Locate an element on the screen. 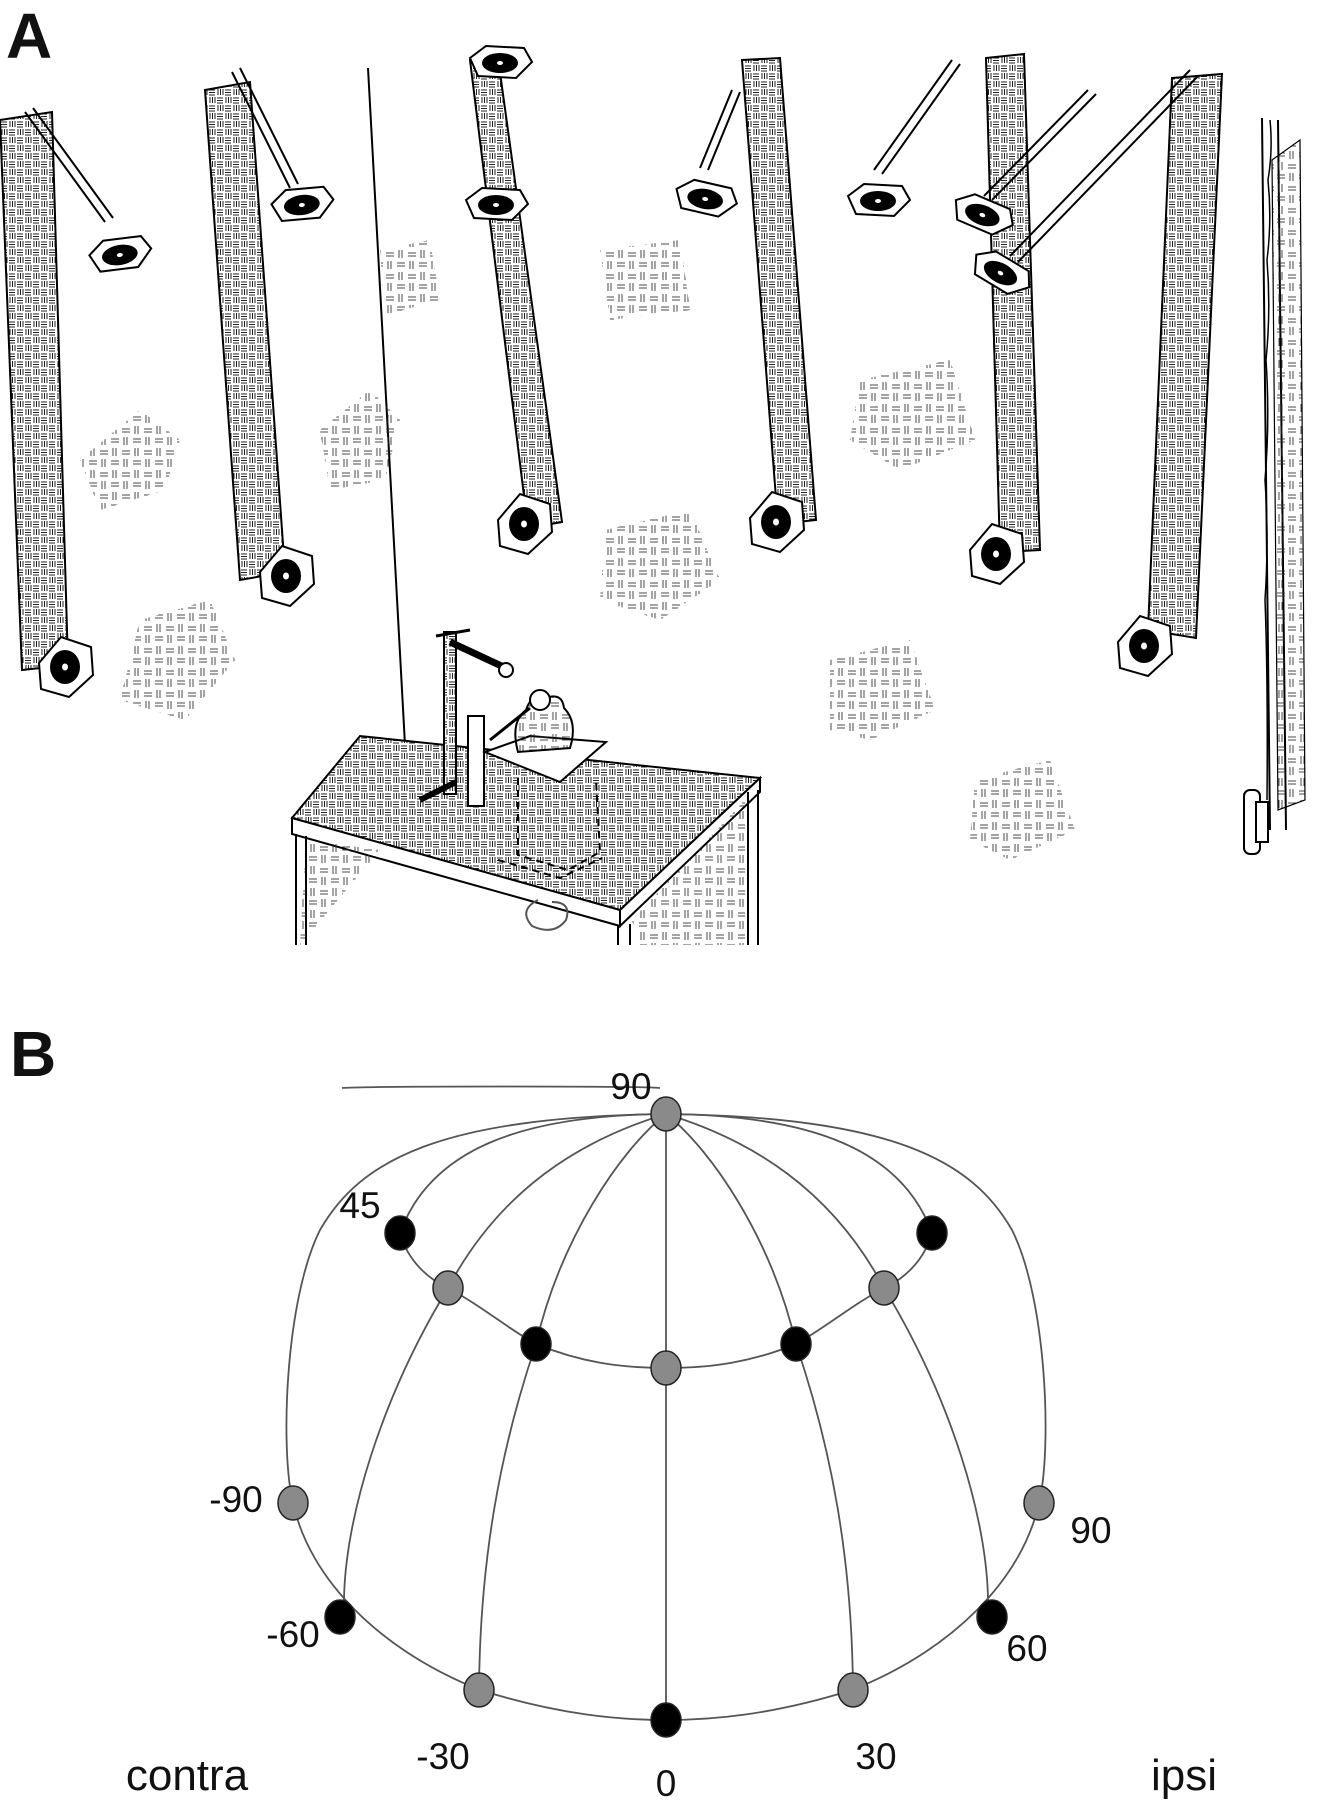 This screenshot has height=1800, width=1333. azimuth-label-90: 90 is located at coordinates (1090, 1530).